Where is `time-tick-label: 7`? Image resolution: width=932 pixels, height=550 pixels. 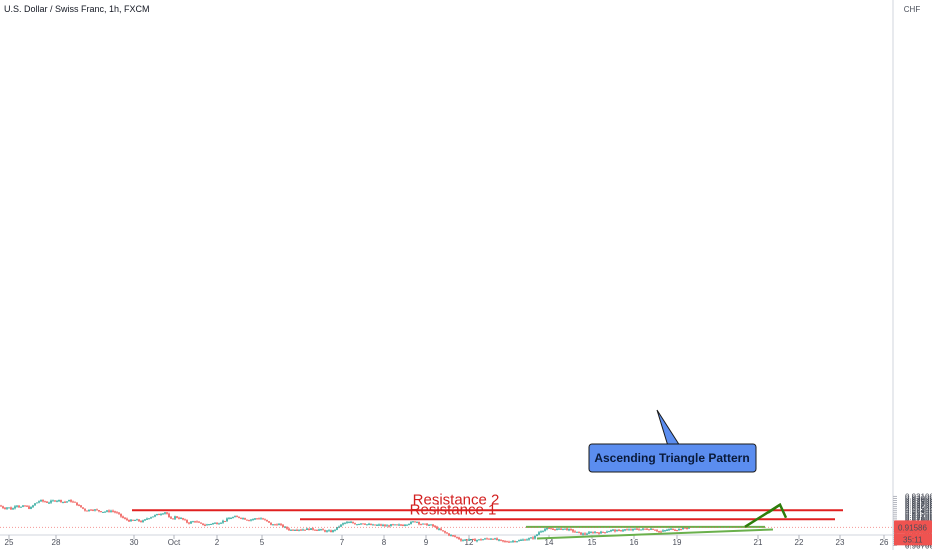 time-tick-label: 7 is located at coordinates (342, 542).